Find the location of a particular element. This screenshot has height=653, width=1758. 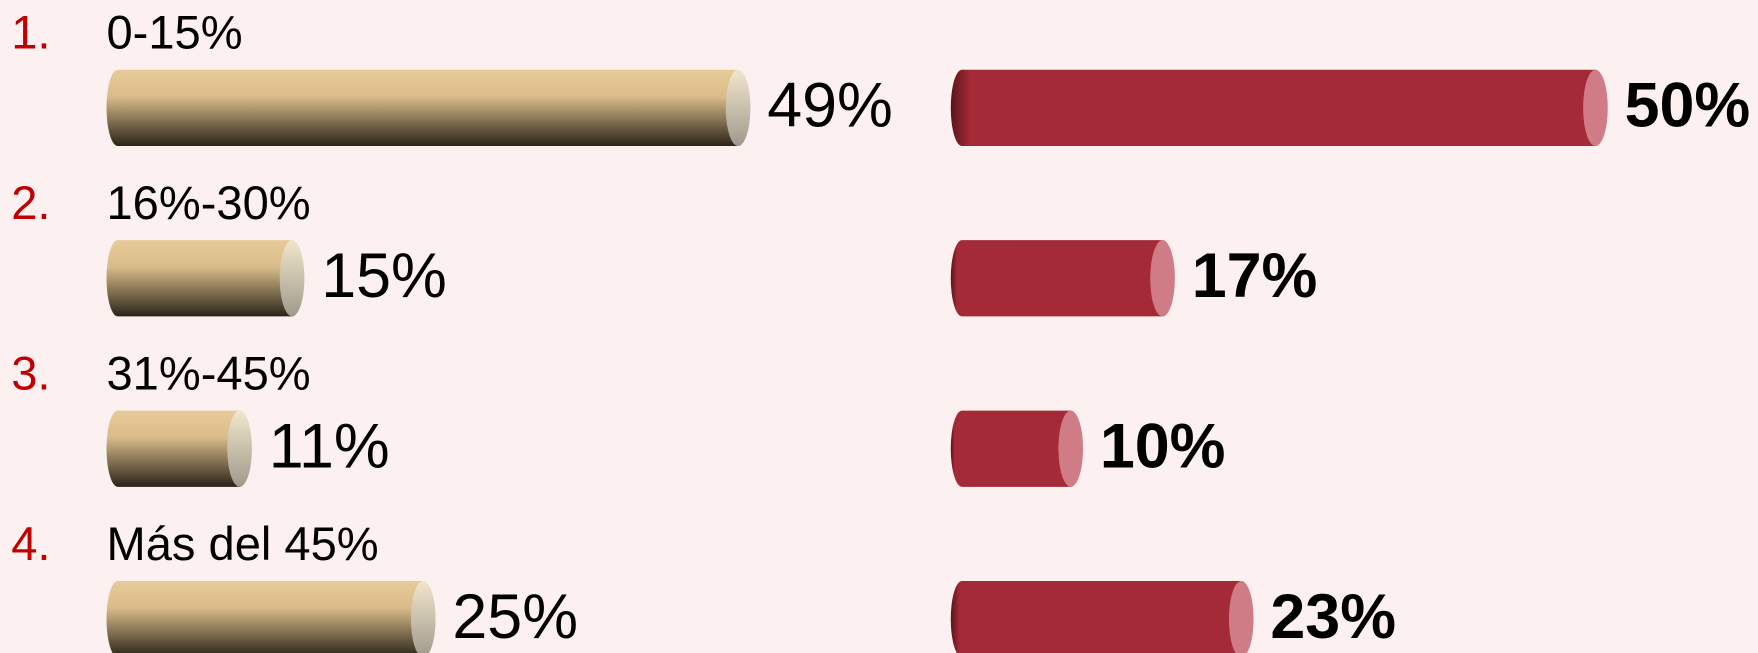

category-label: 31%-45% is located at coordinates (209, 372).